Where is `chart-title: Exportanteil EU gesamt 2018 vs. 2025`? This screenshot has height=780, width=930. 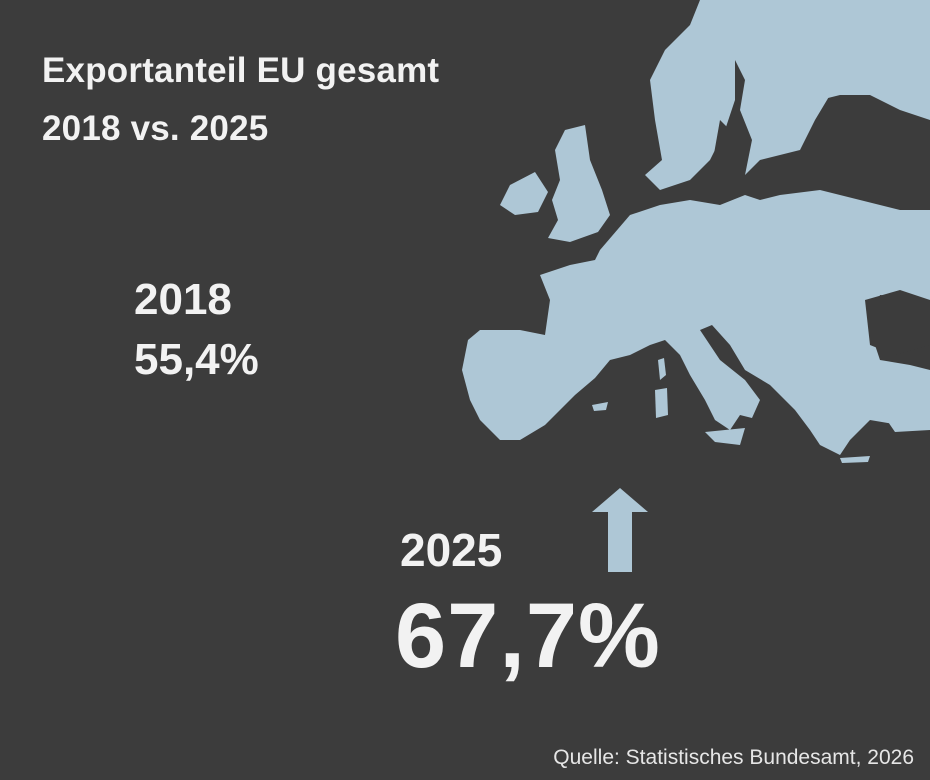 chart-title: Exportanteil EU gesamt 2018 vs. 2025 is located at coordinates (240, 100).